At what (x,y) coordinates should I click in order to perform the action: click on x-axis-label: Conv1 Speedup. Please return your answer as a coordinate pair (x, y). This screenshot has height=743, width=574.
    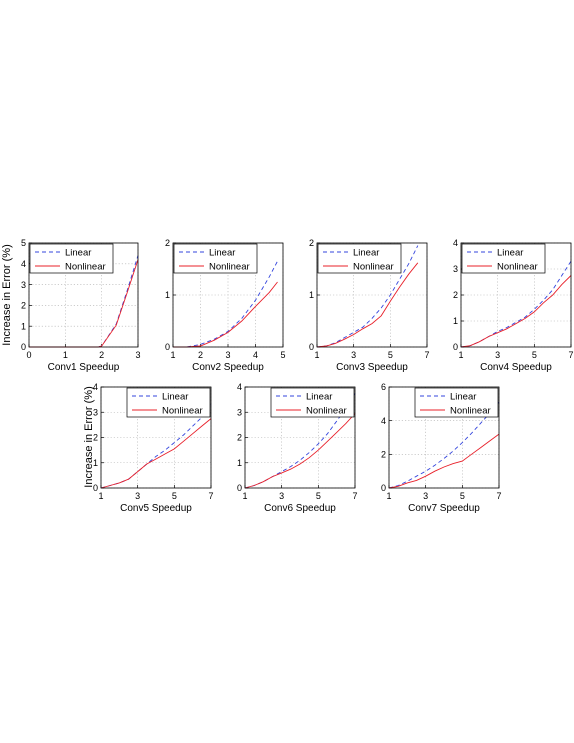
    Looking at the image, I should click on (84, 367).